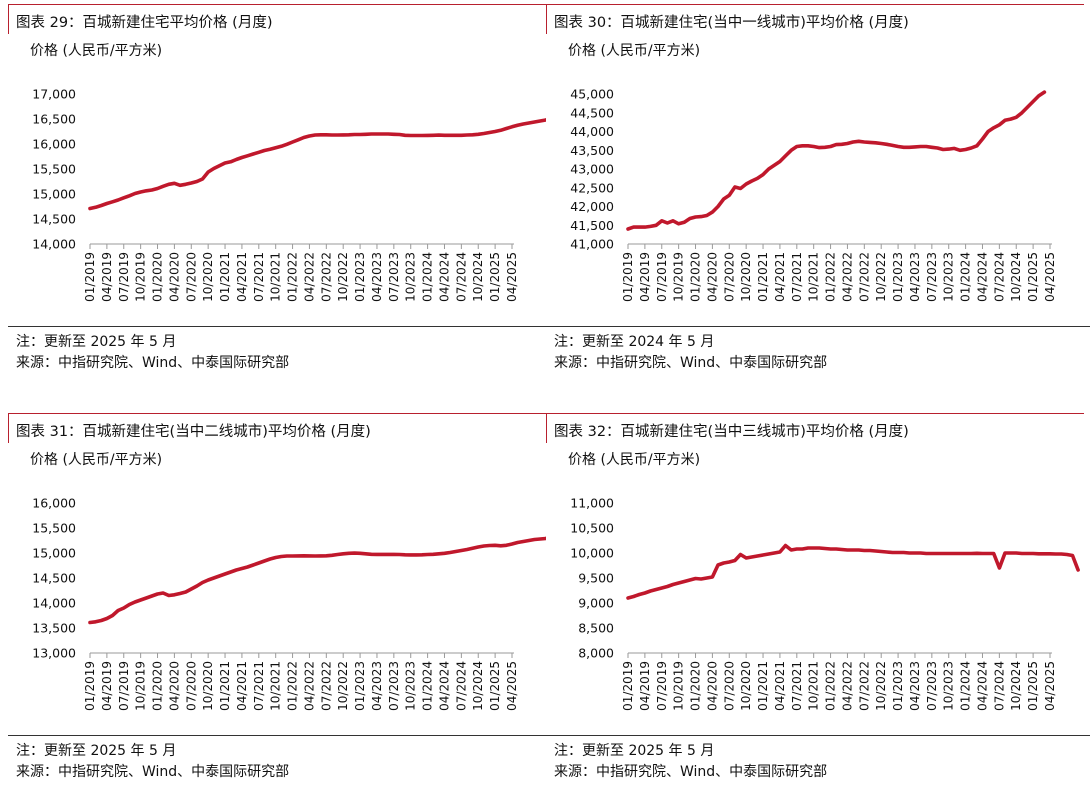 The image size is (1090, 785). Describe the element at coordinates (596, 578) in the screenshot. I see `y-tick-label: 9,500` at that location.